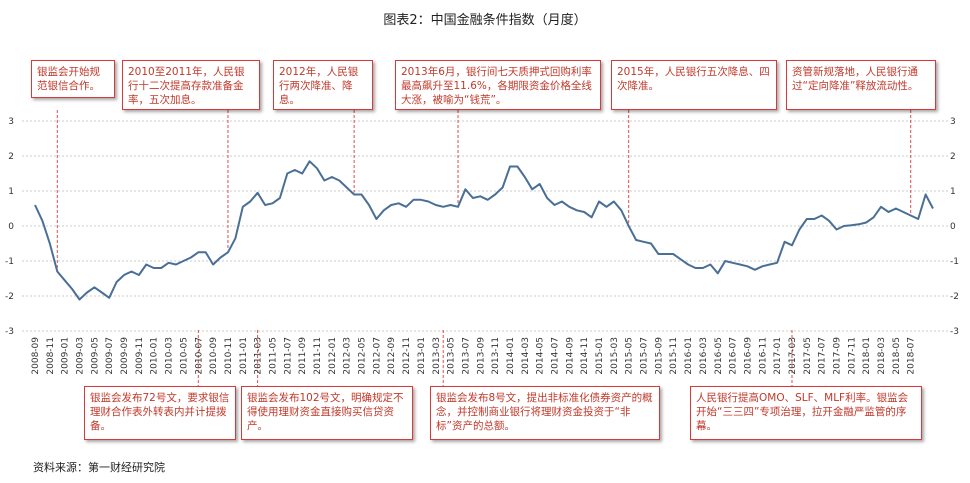  Describe the element at coordinates (51, 356) in the screenshot. I see `x-tick-1: 2008-11` at that location.